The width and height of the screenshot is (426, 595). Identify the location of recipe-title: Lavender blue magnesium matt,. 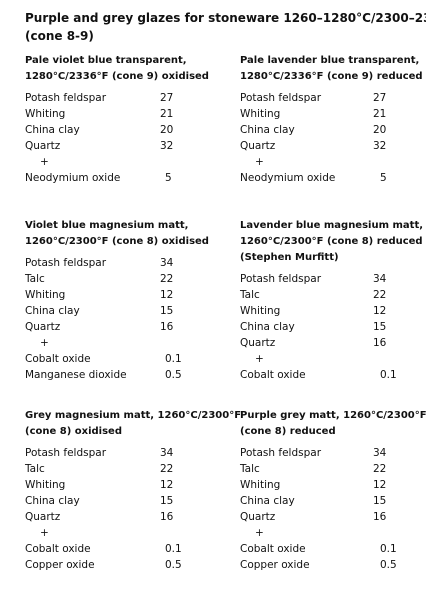
(332, 225).